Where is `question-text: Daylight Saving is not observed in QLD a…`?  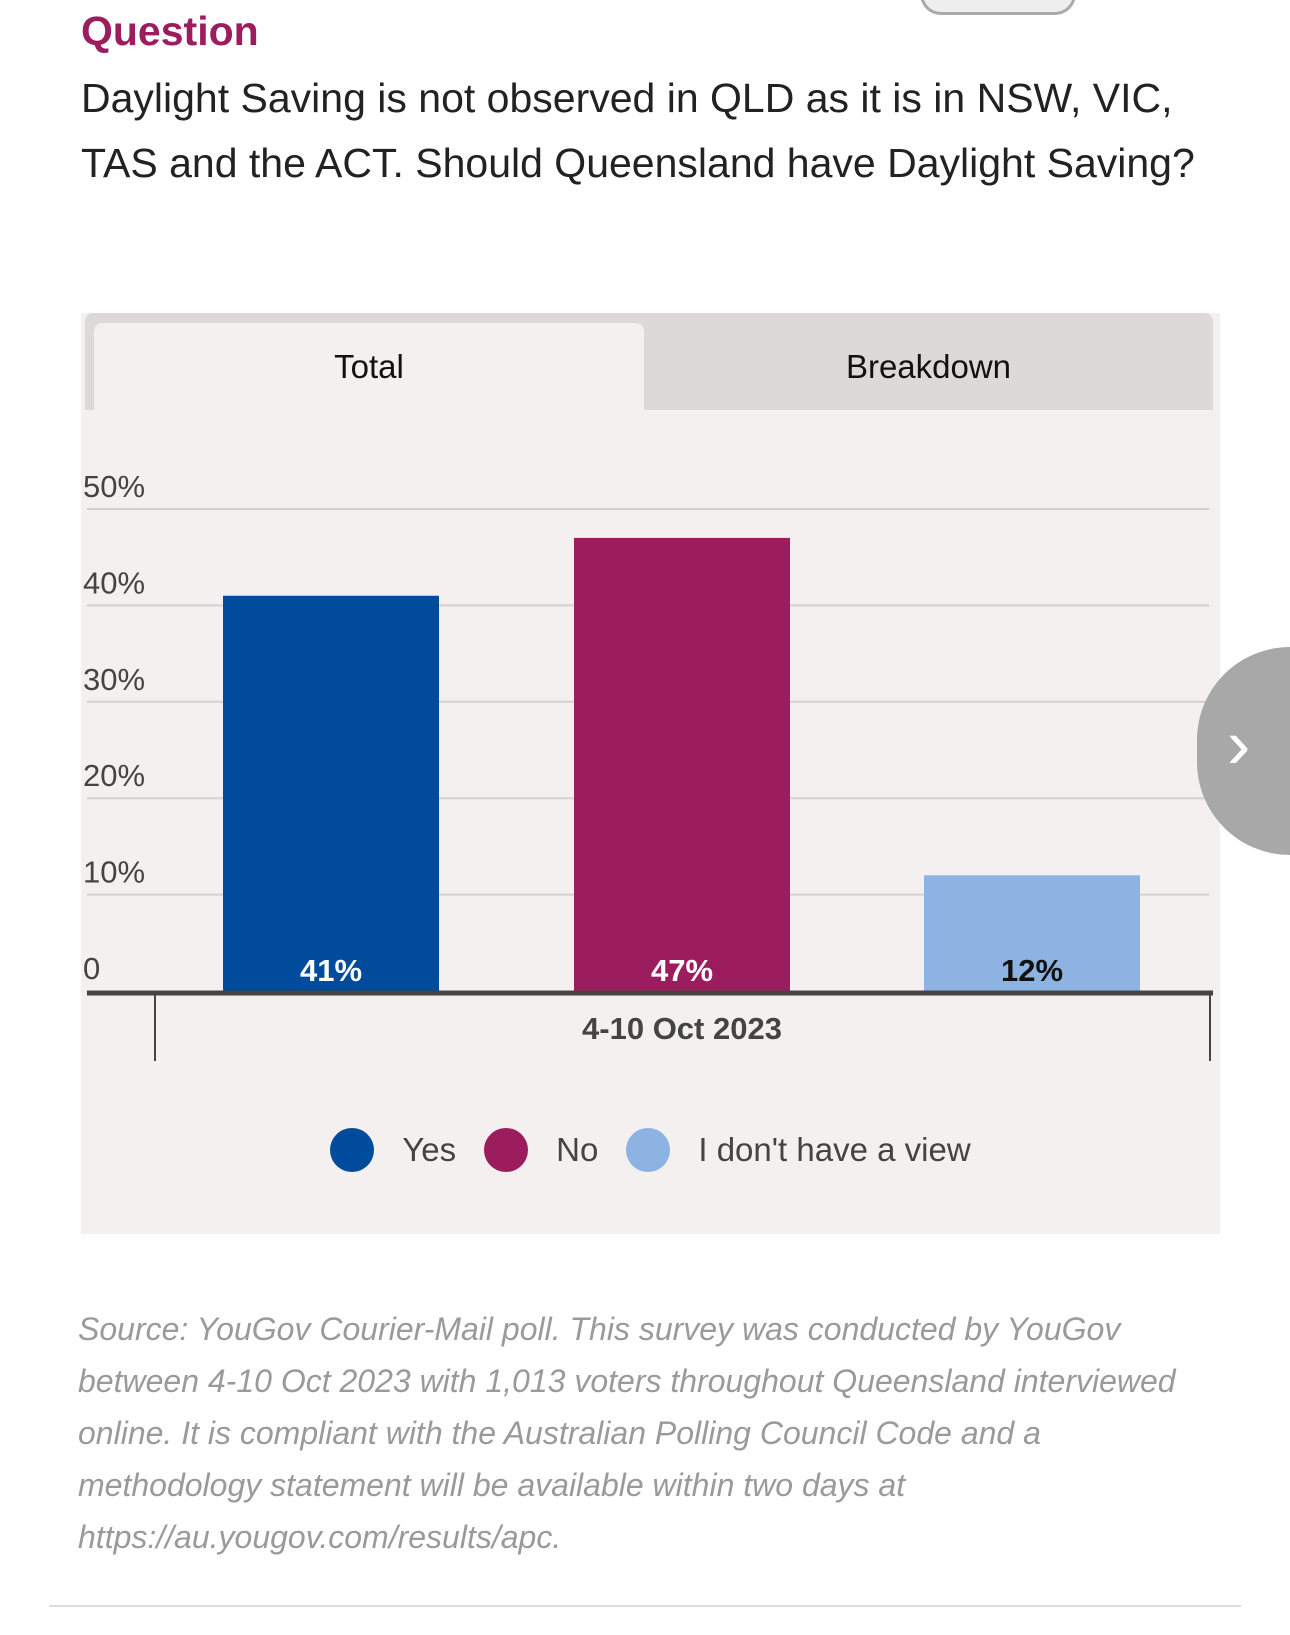 question-text: Daylight Saving is not observed in QLD a… is located at coordinates (638, 130).